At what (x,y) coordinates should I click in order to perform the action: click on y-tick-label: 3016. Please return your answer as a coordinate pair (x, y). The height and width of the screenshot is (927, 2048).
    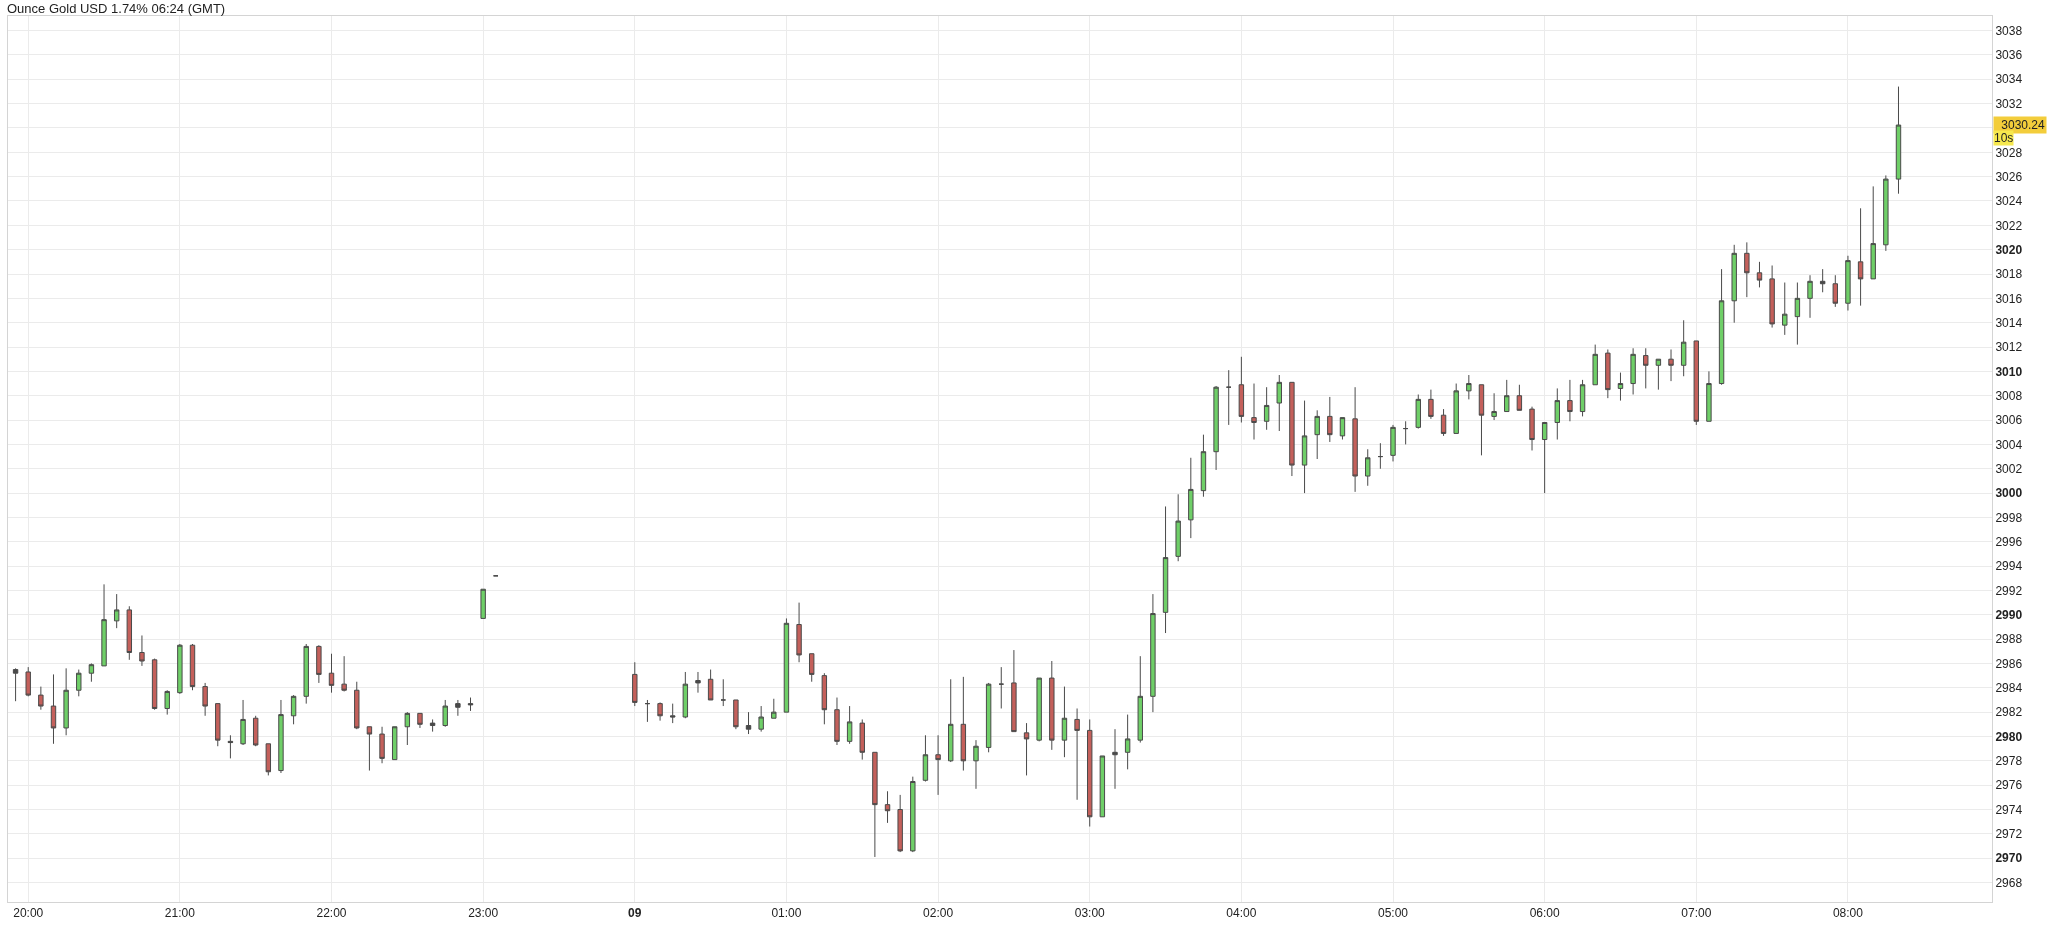
    Looking at the image, I should click on (2009, 298).